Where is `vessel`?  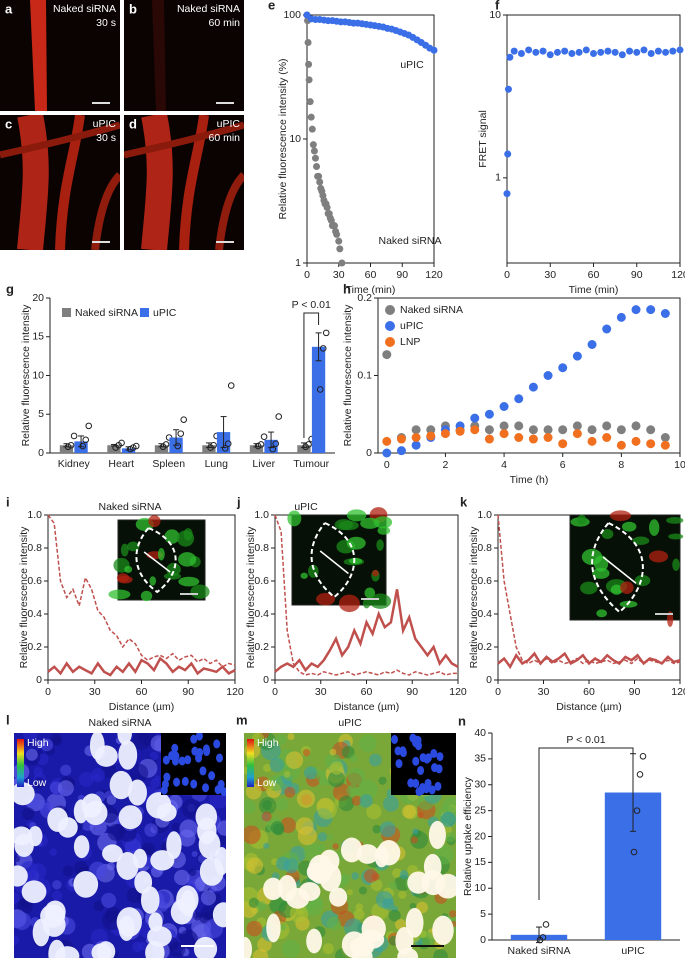 vessel is located at coordinates (194, 182).